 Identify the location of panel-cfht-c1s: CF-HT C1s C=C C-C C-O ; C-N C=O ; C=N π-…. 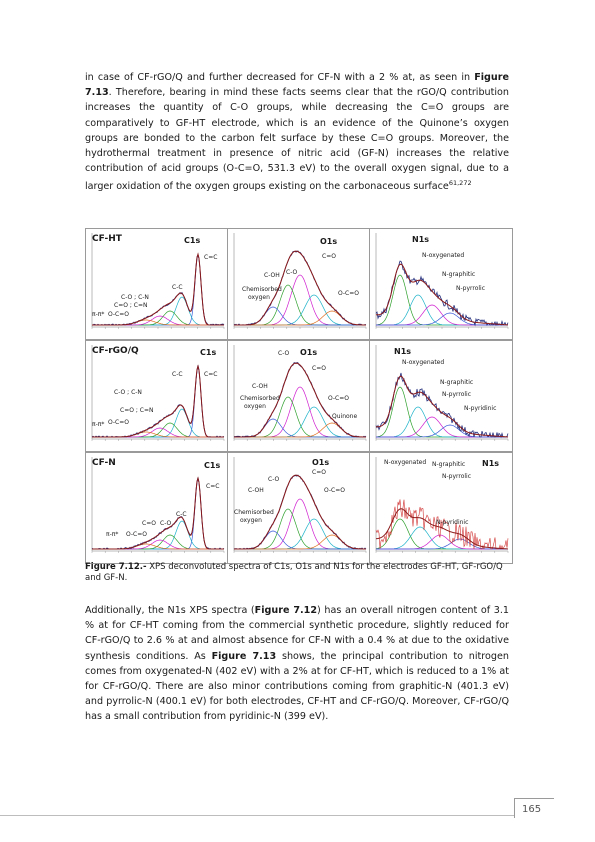
(157, 284).